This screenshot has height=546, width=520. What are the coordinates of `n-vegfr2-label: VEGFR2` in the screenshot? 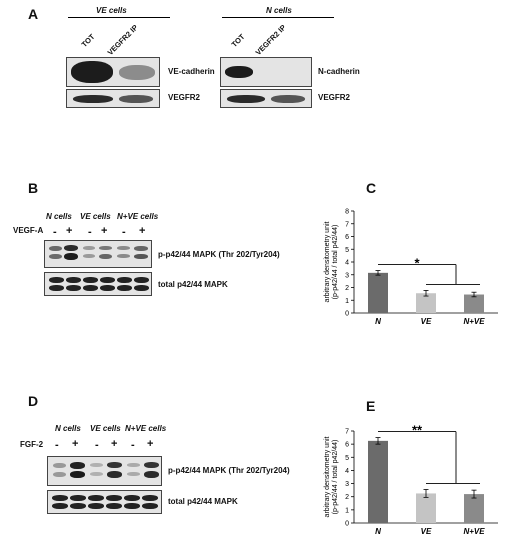 It's located at (334, 97).